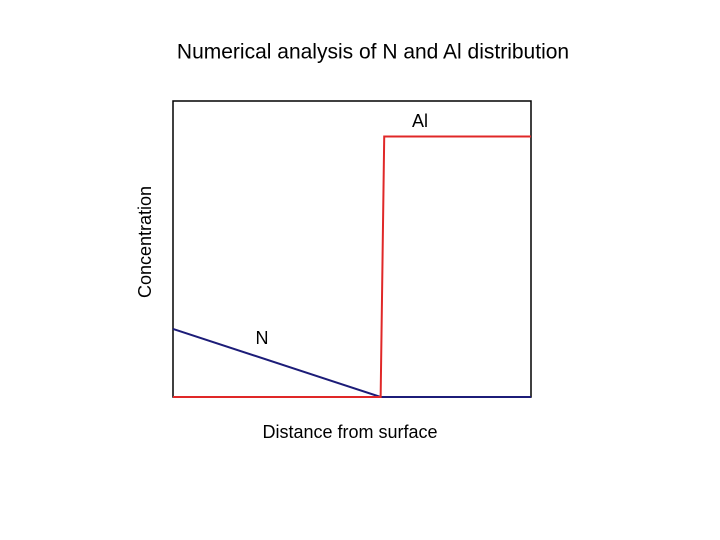  I want to click on y-axis-label: Concentration, so click(145, 242).